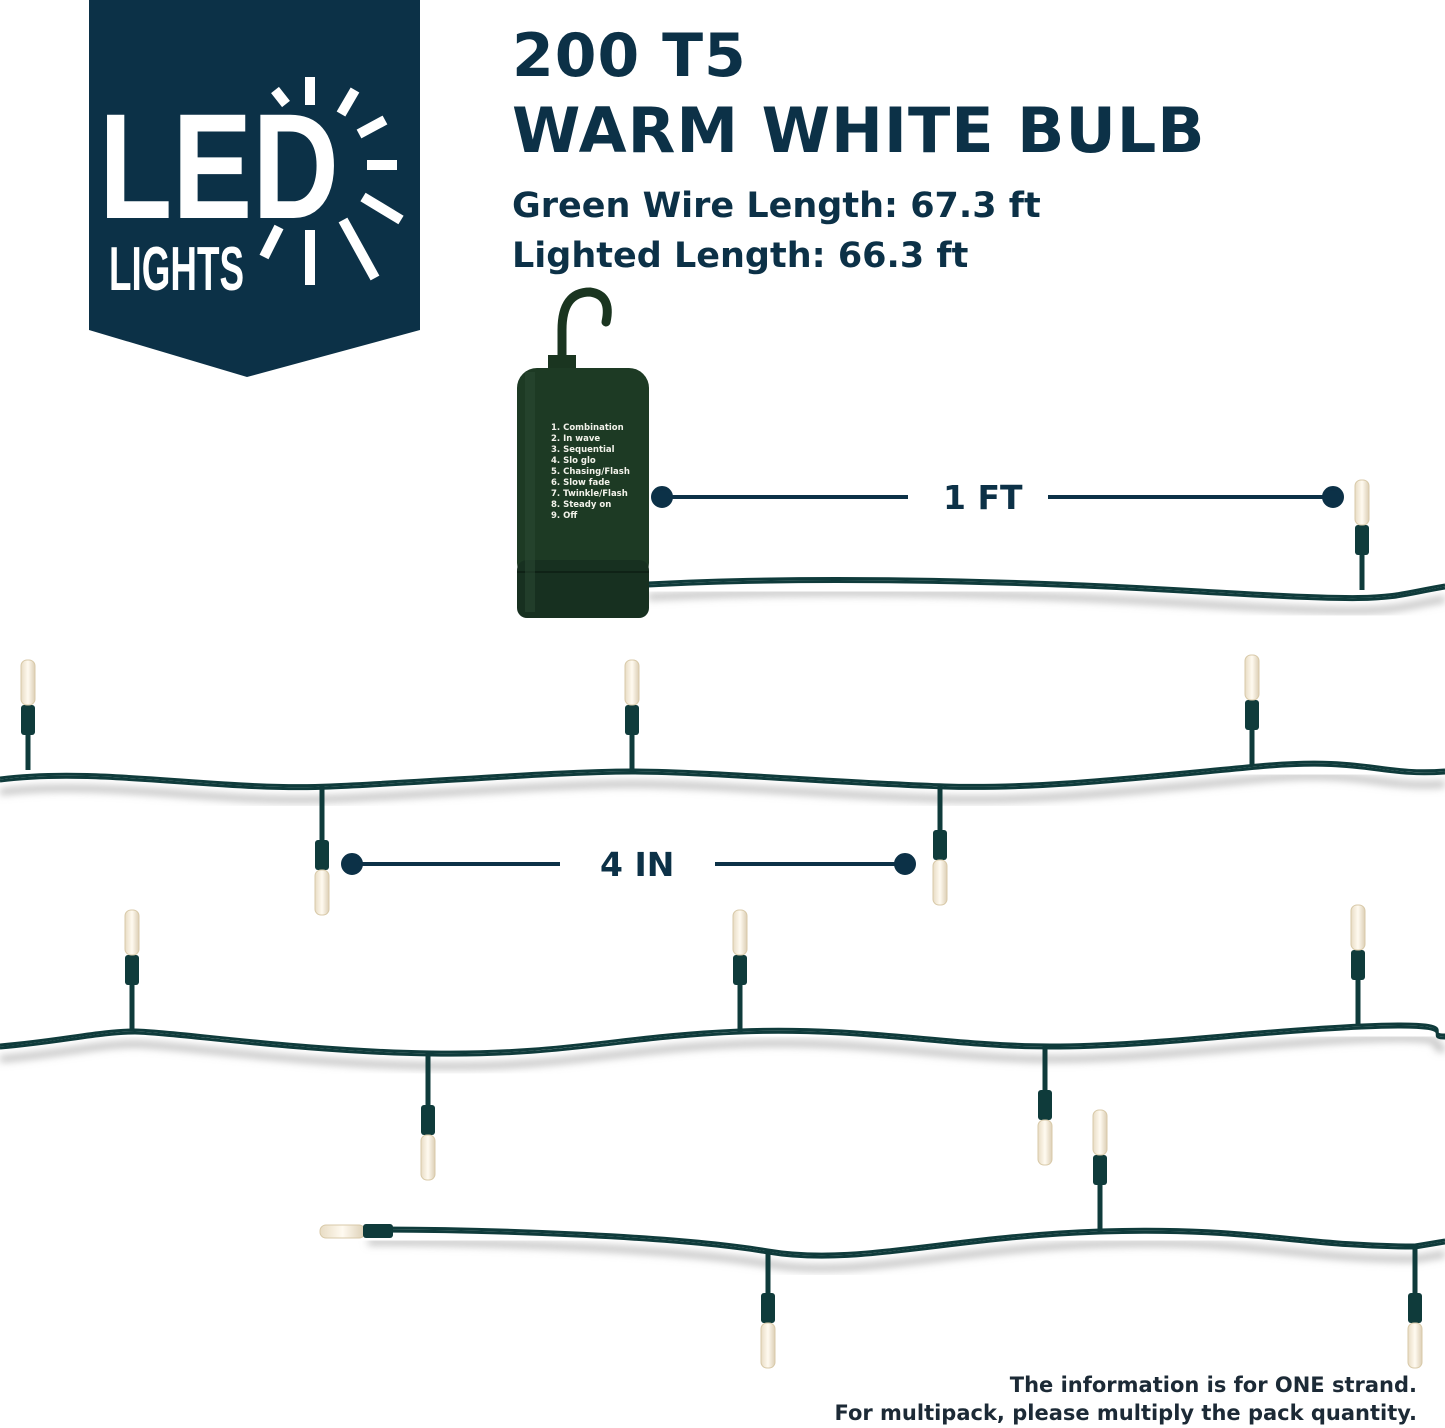  I want to click on controller-body, so click(583, 475).